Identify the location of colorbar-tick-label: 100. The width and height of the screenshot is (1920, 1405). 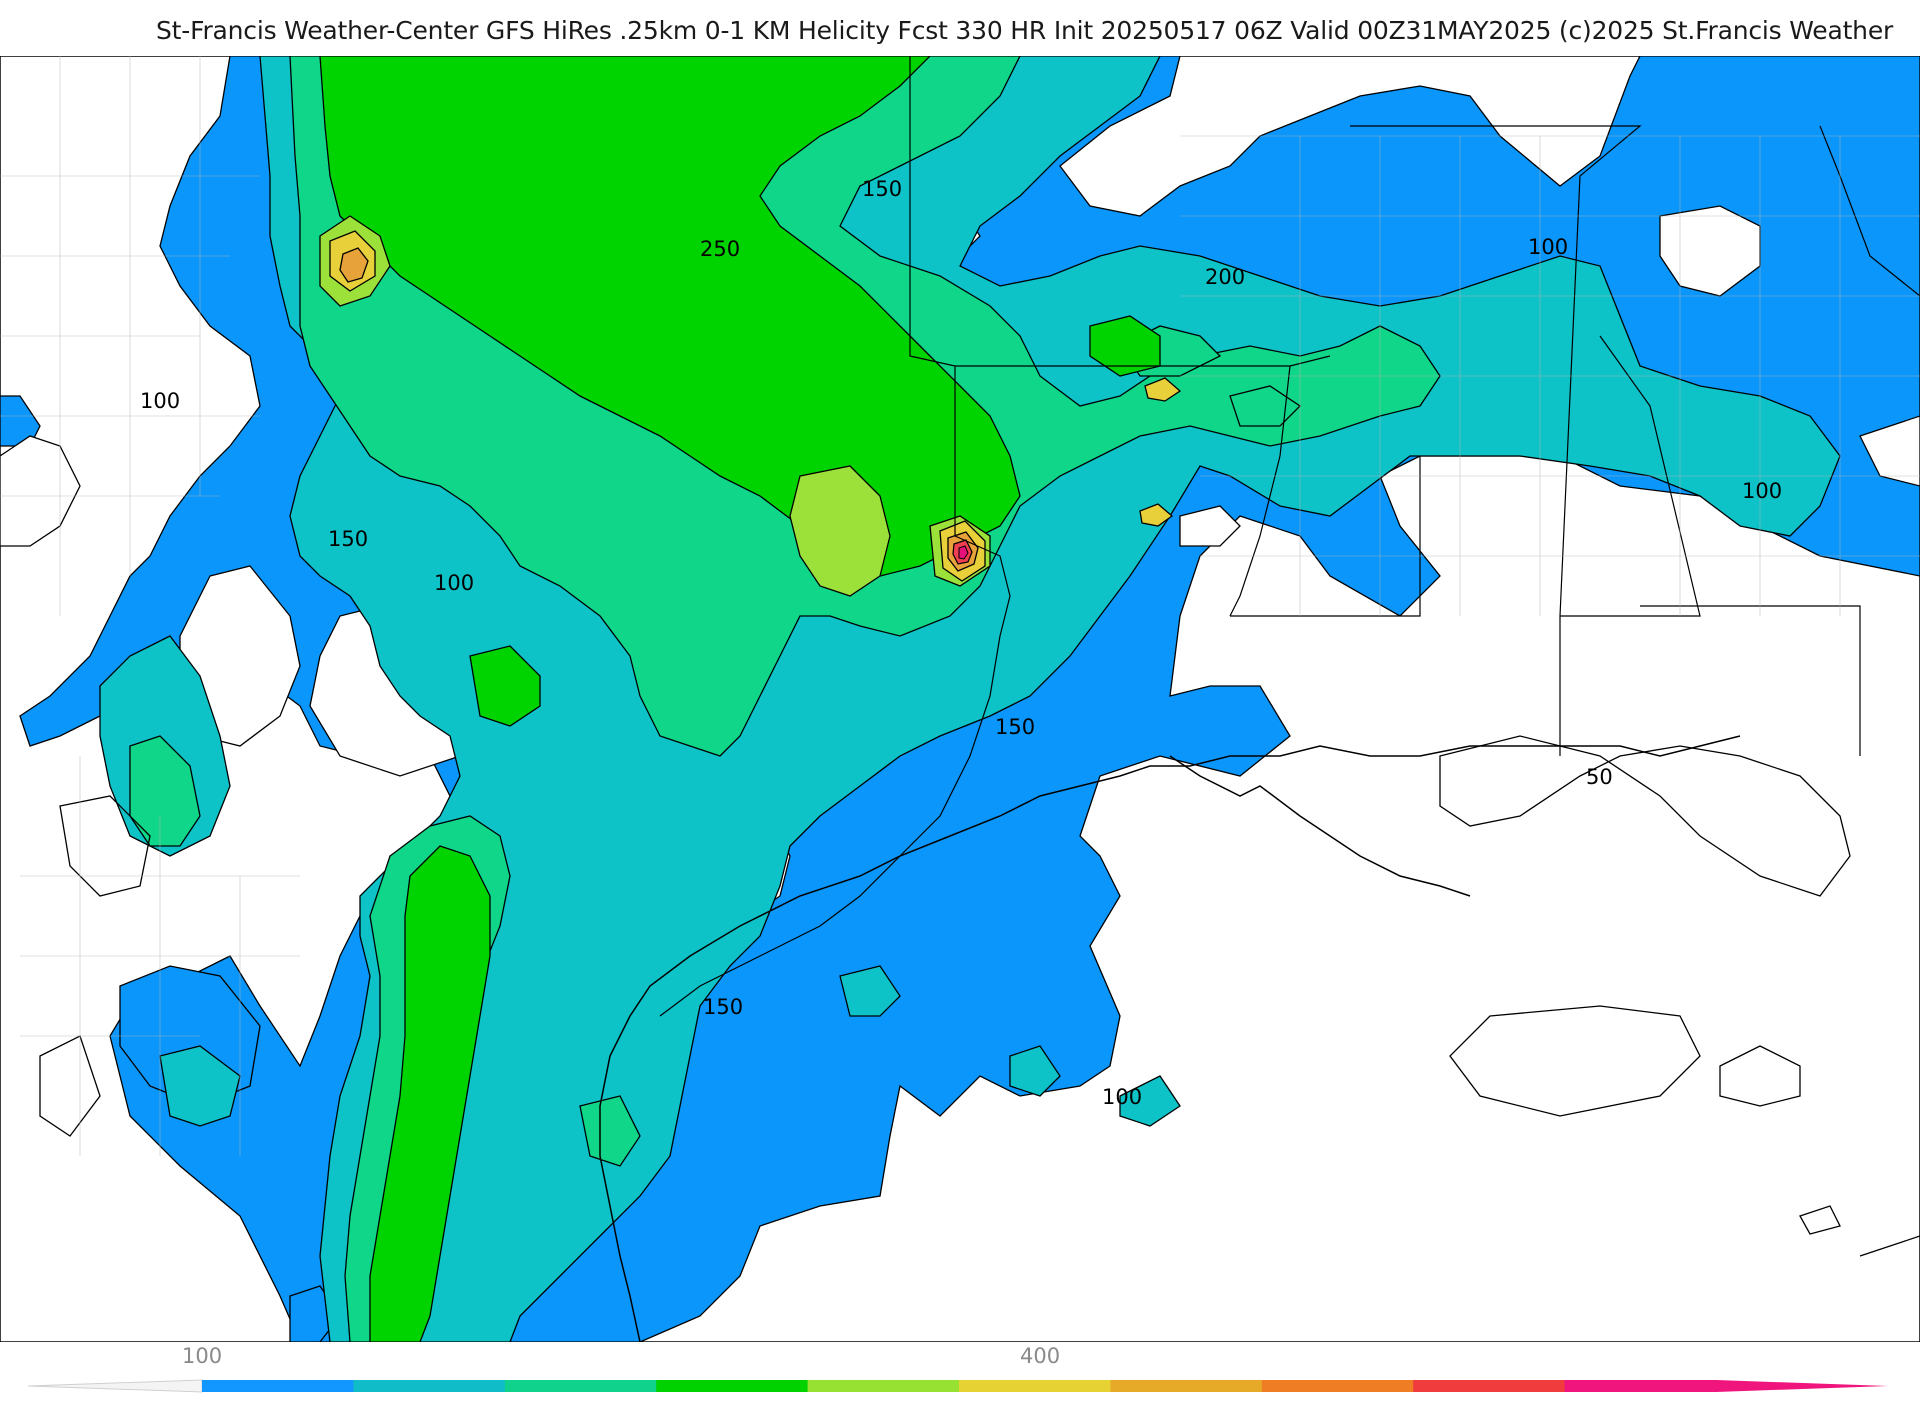
(202, 1356).